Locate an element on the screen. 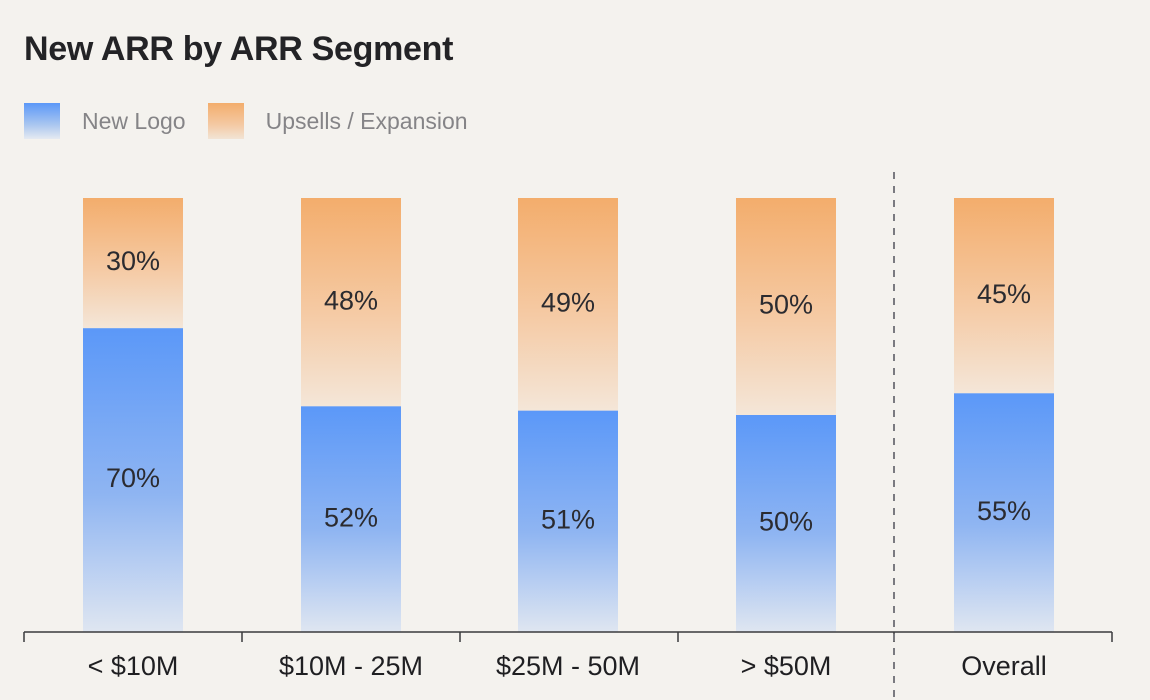 The image size is (1150, 700). x-tick-label-50m: > $50M is located at coordinates (786, 666).